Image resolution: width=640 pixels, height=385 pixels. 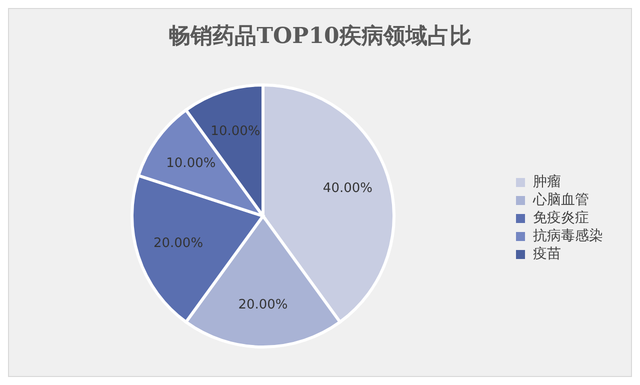 What do you see at coordinates (547, 254) in the screenshot?
I see `legend-label: 疫苗` at bounding box center [547, 254].